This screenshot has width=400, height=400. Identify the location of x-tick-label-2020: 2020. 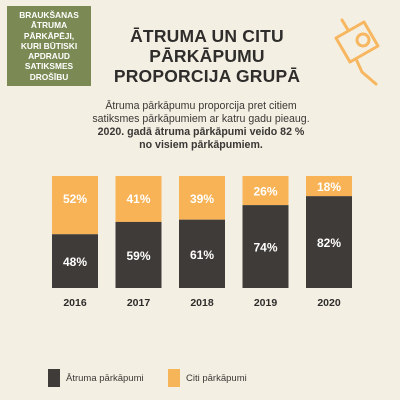
(329, 303).